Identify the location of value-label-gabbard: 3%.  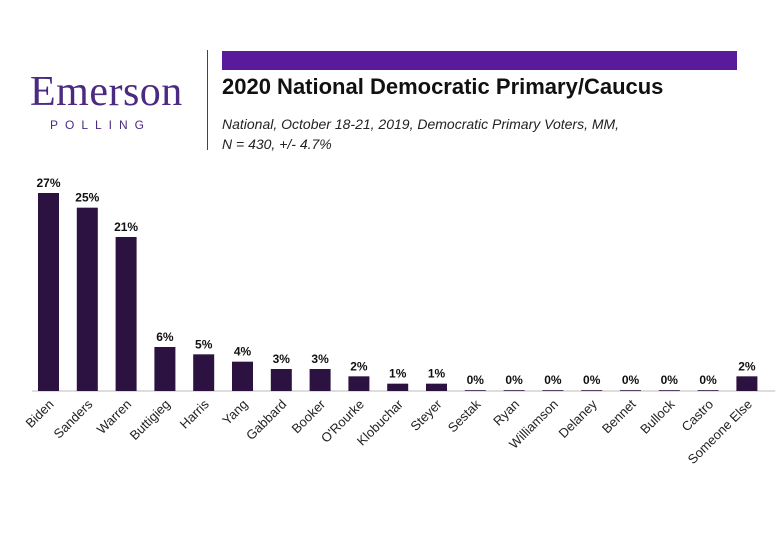
(282, 359).